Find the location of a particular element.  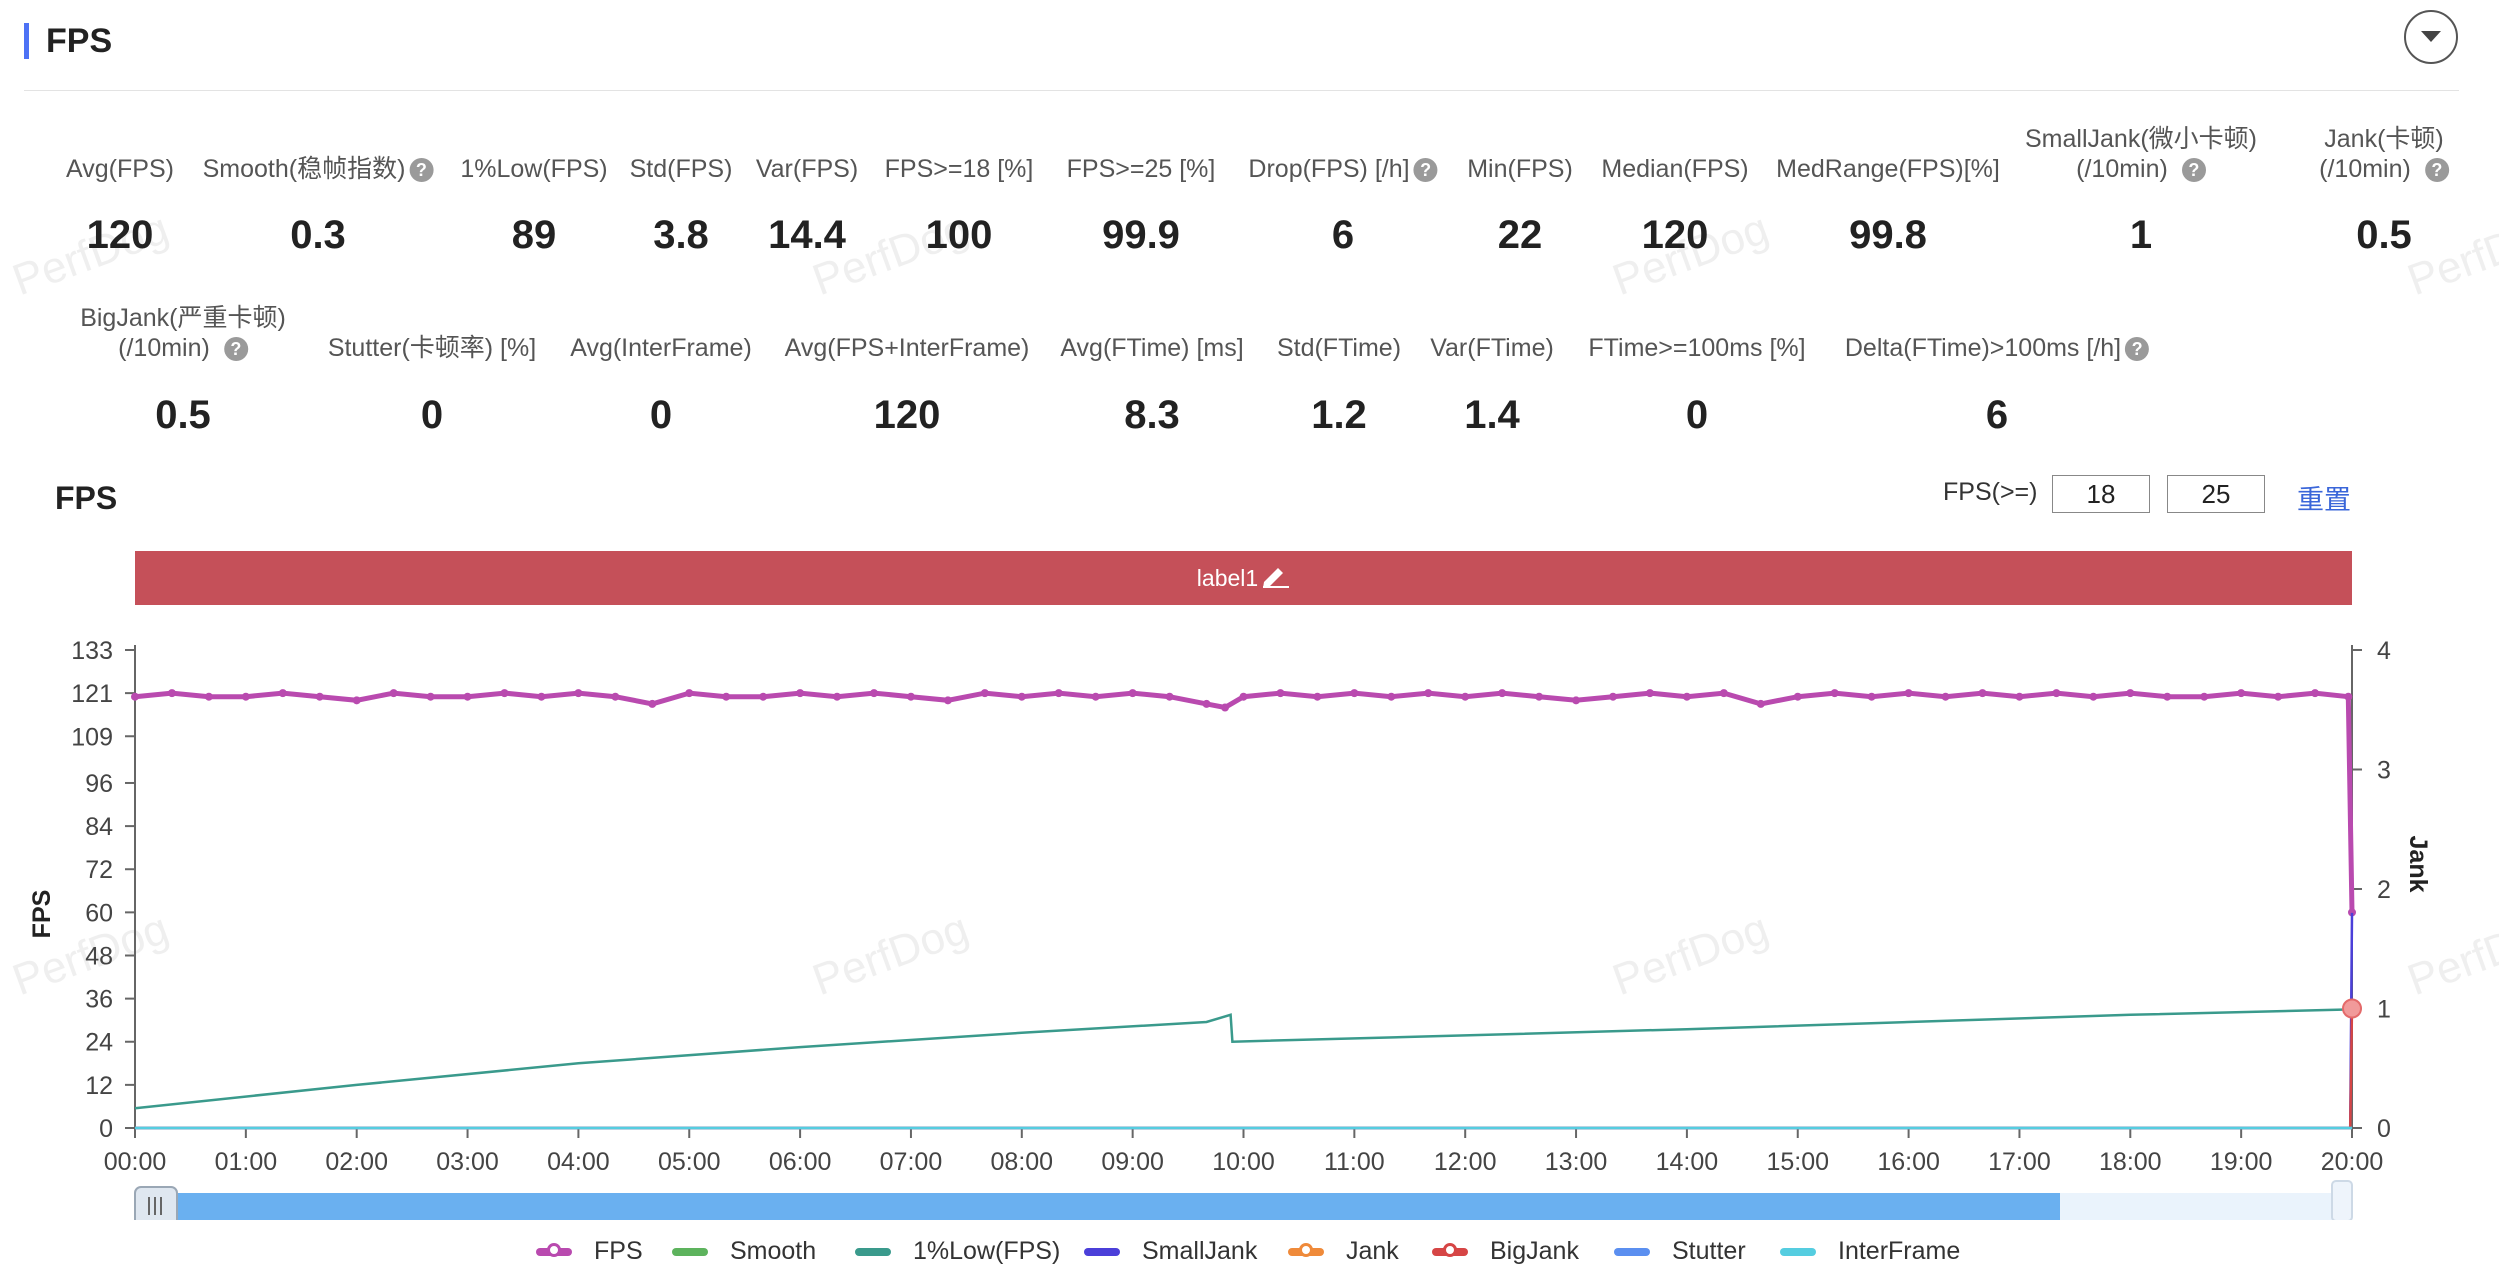

metric-label: Min(FPS) is located at coordinates (1520, 169).